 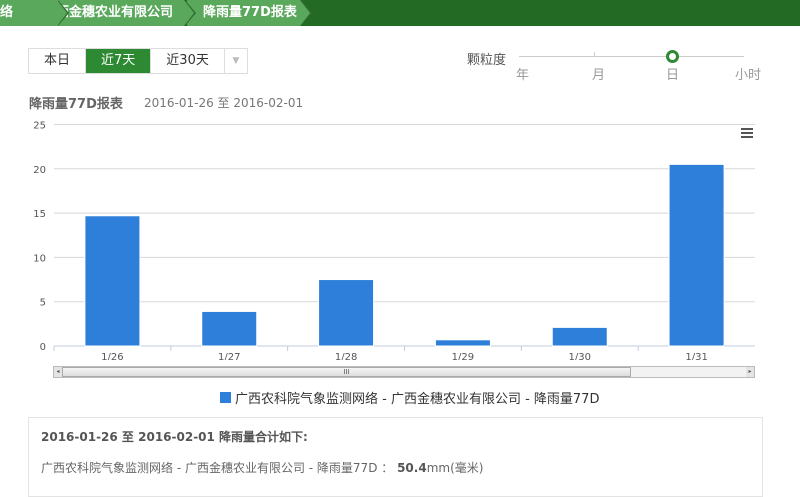 I want to click on summary-label: 广西农科院气象监测网络 - 广西金穗农业有限公司 - 降雨量77D ：, so click(x=217, y=468).